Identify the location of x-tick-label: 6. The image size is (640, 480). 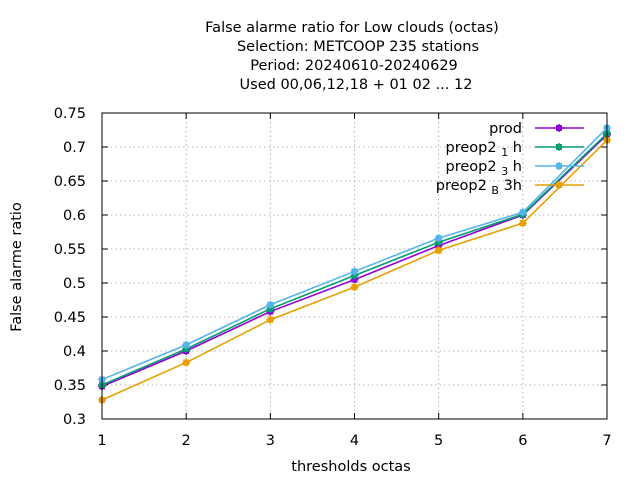
(522, 441).